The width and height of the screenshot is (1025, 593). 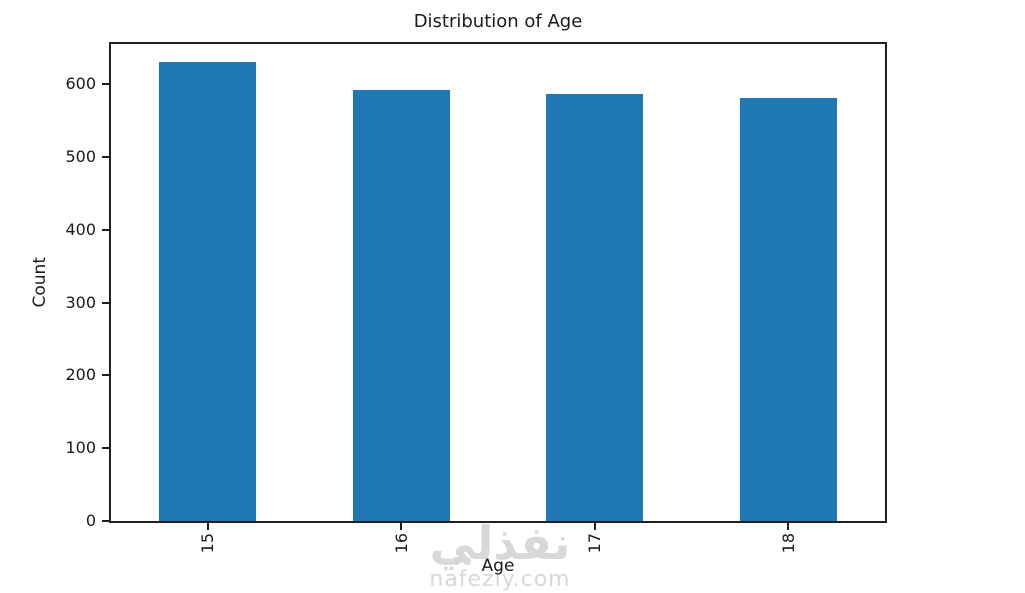 What do you see at coordinates (80, 375) in the screenshot?
I see `y-tick-label: 200` at bounding box center [80, 375].